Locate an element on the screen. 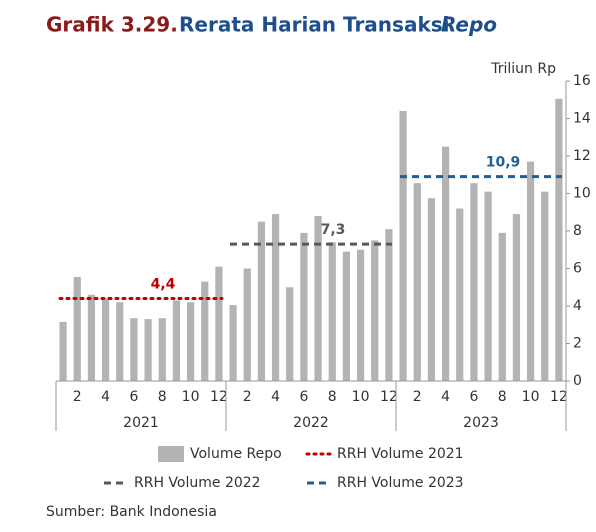 This screenshot has height=532, width=596. y-tick-label: 2 is located at coordinates (577, 344).